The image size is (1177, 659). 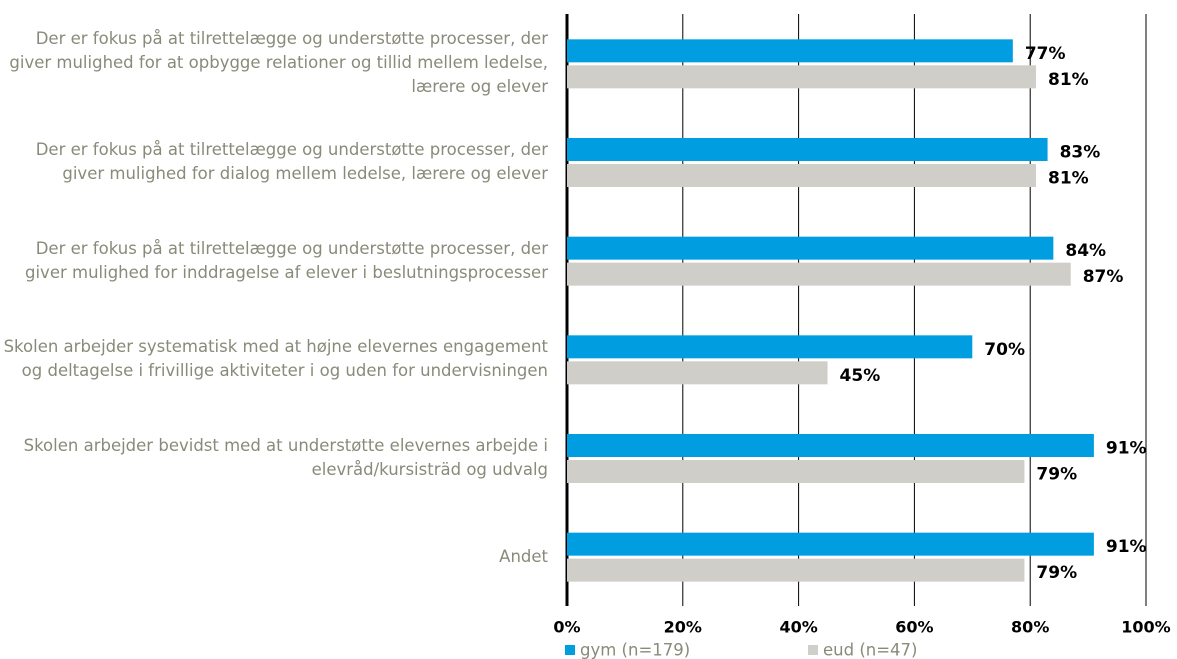 I want to click on value-label: 45%, so click(x=860, y=376).